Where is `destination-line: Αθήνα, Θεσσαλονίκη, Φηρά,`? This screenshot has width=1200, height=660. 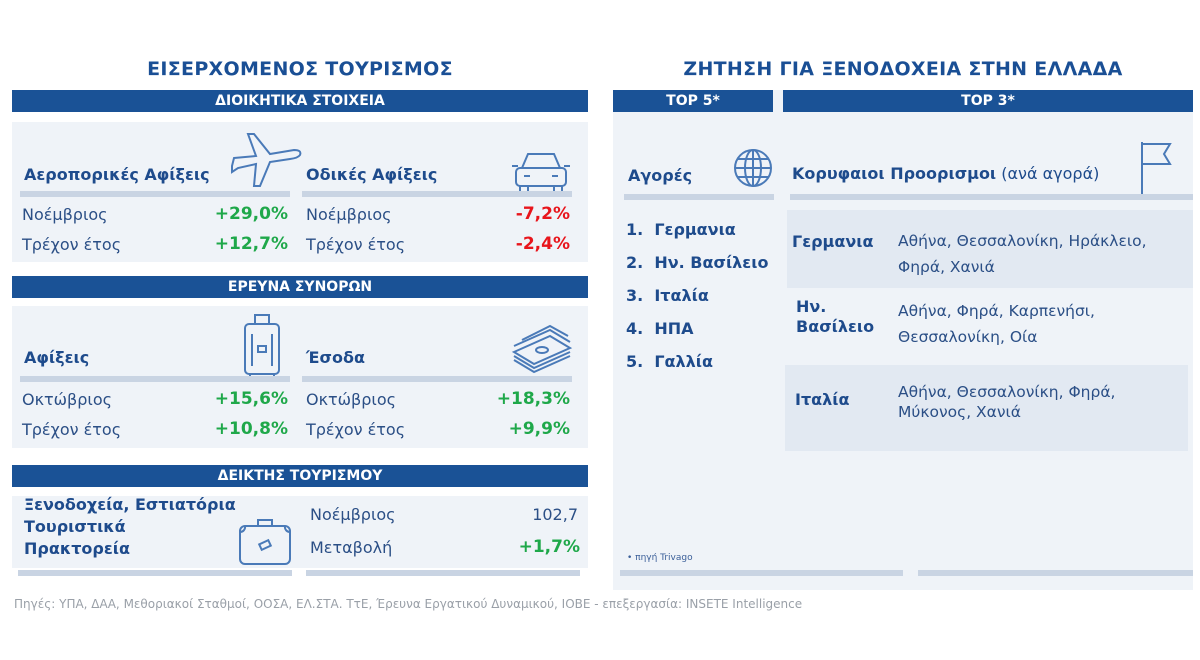 destination-line: Αθήνα, Θεσσαλονίκη, Φηρά, is located at coordinates (1007, 392).